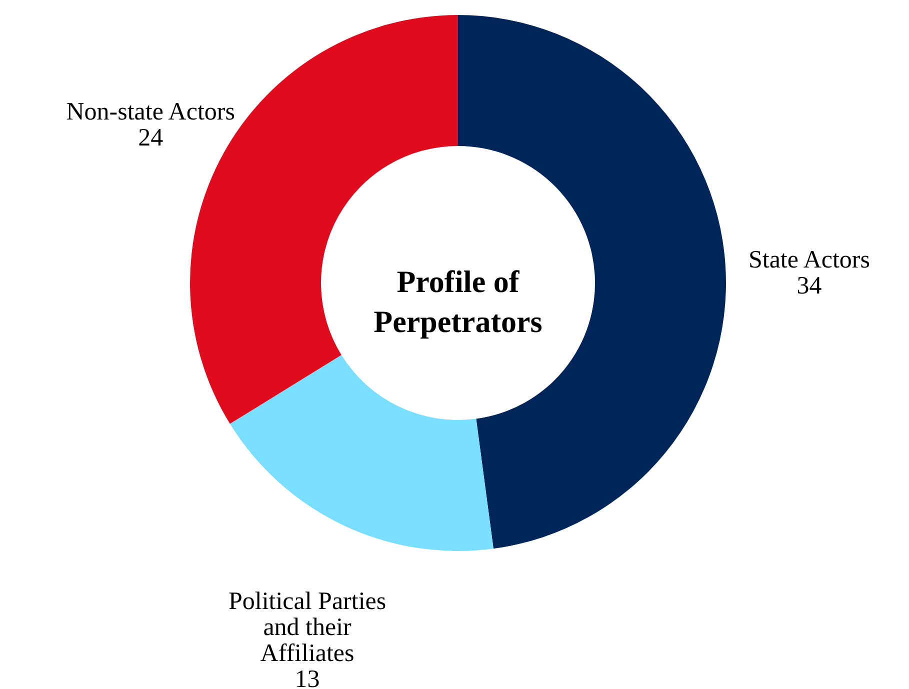 Image resolution: width=909 pixels, height=689 pixels. What do you see at coordinates (809, 286) in the screenshot?
I see `data-label: 34` at bounding box center [809, 286].